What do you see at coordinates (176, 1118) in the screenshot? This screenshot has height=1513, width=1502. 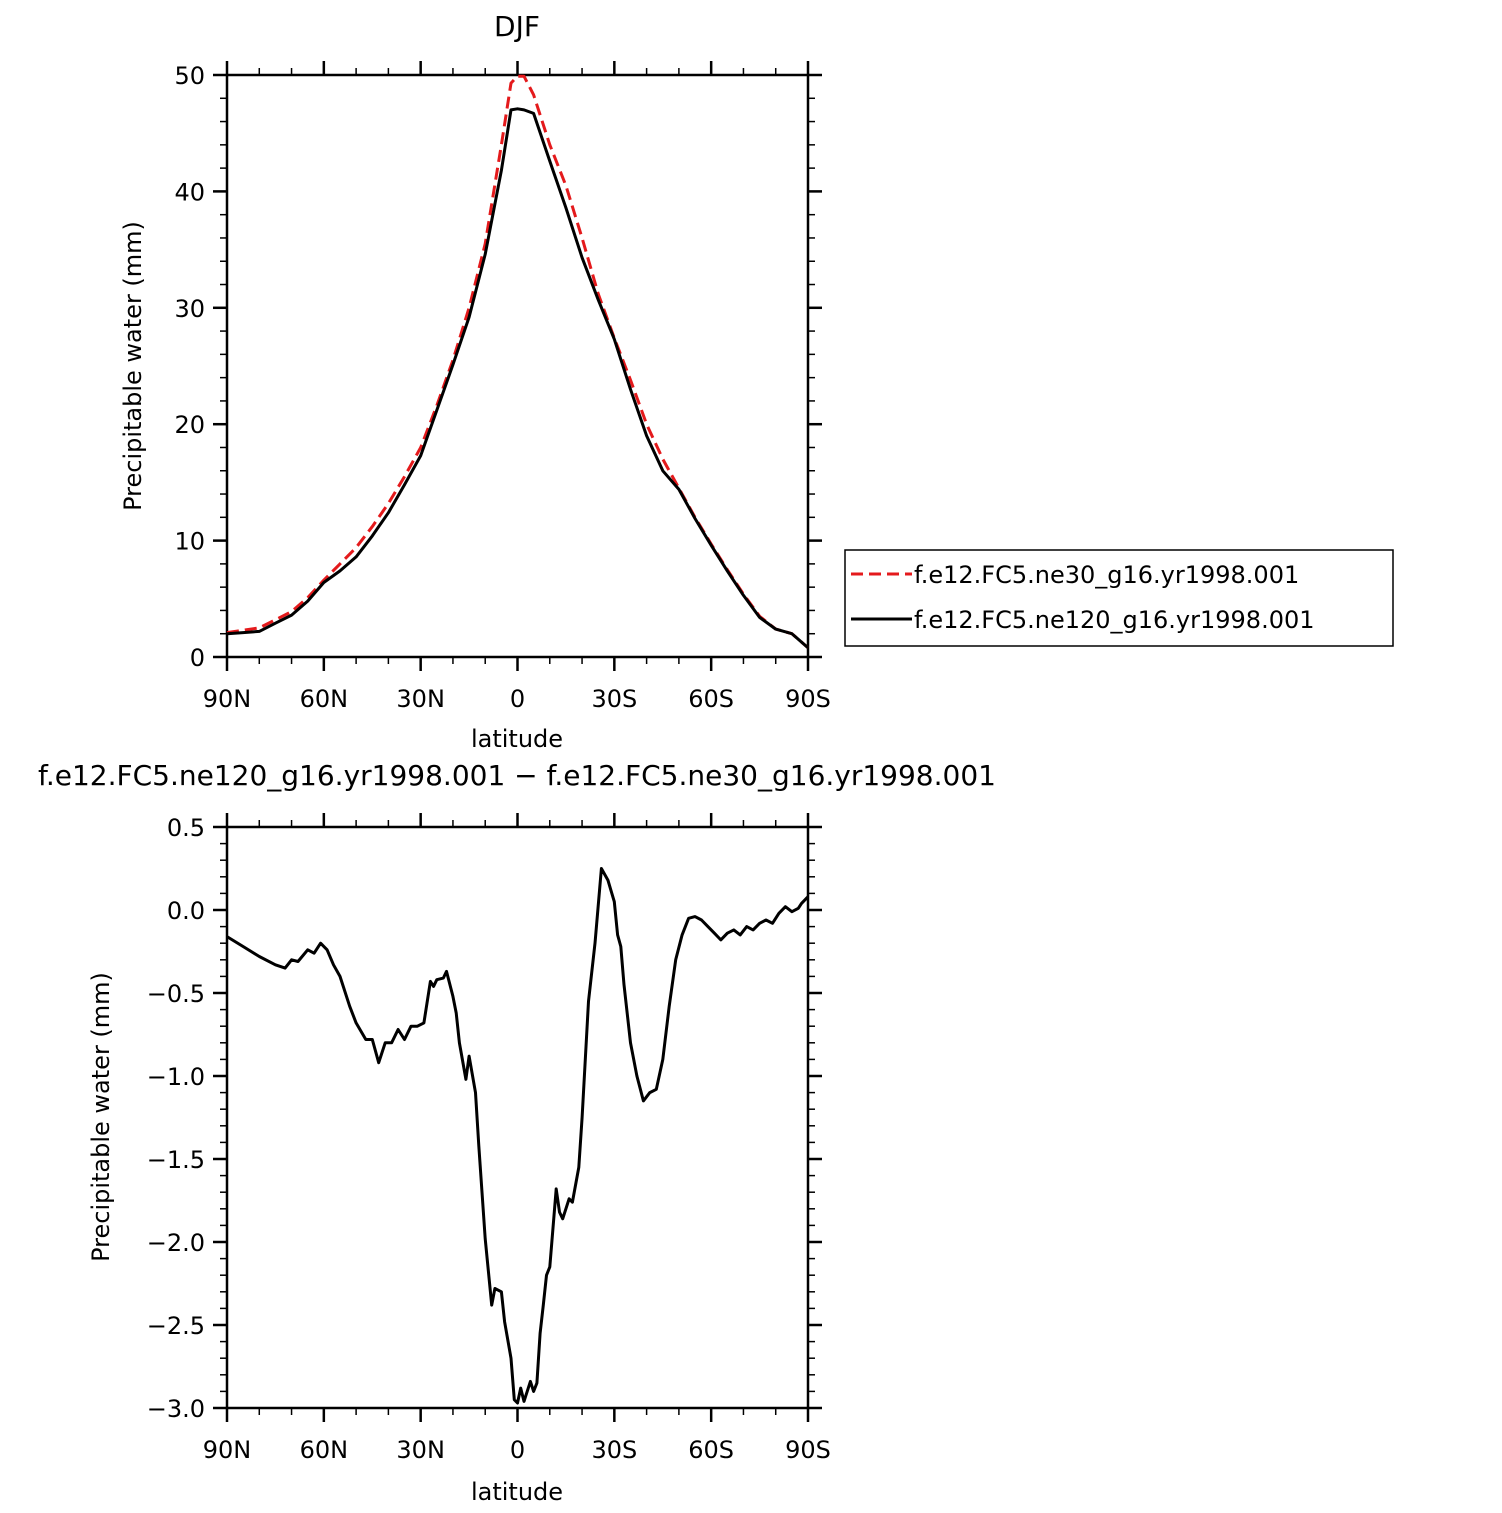 I see `bottom-y-tick-labels: 0.5 0.0 −0.5 −1.0 −1.5 −2.0 −2.5 −3.0` at bounding box center [176, 1118].